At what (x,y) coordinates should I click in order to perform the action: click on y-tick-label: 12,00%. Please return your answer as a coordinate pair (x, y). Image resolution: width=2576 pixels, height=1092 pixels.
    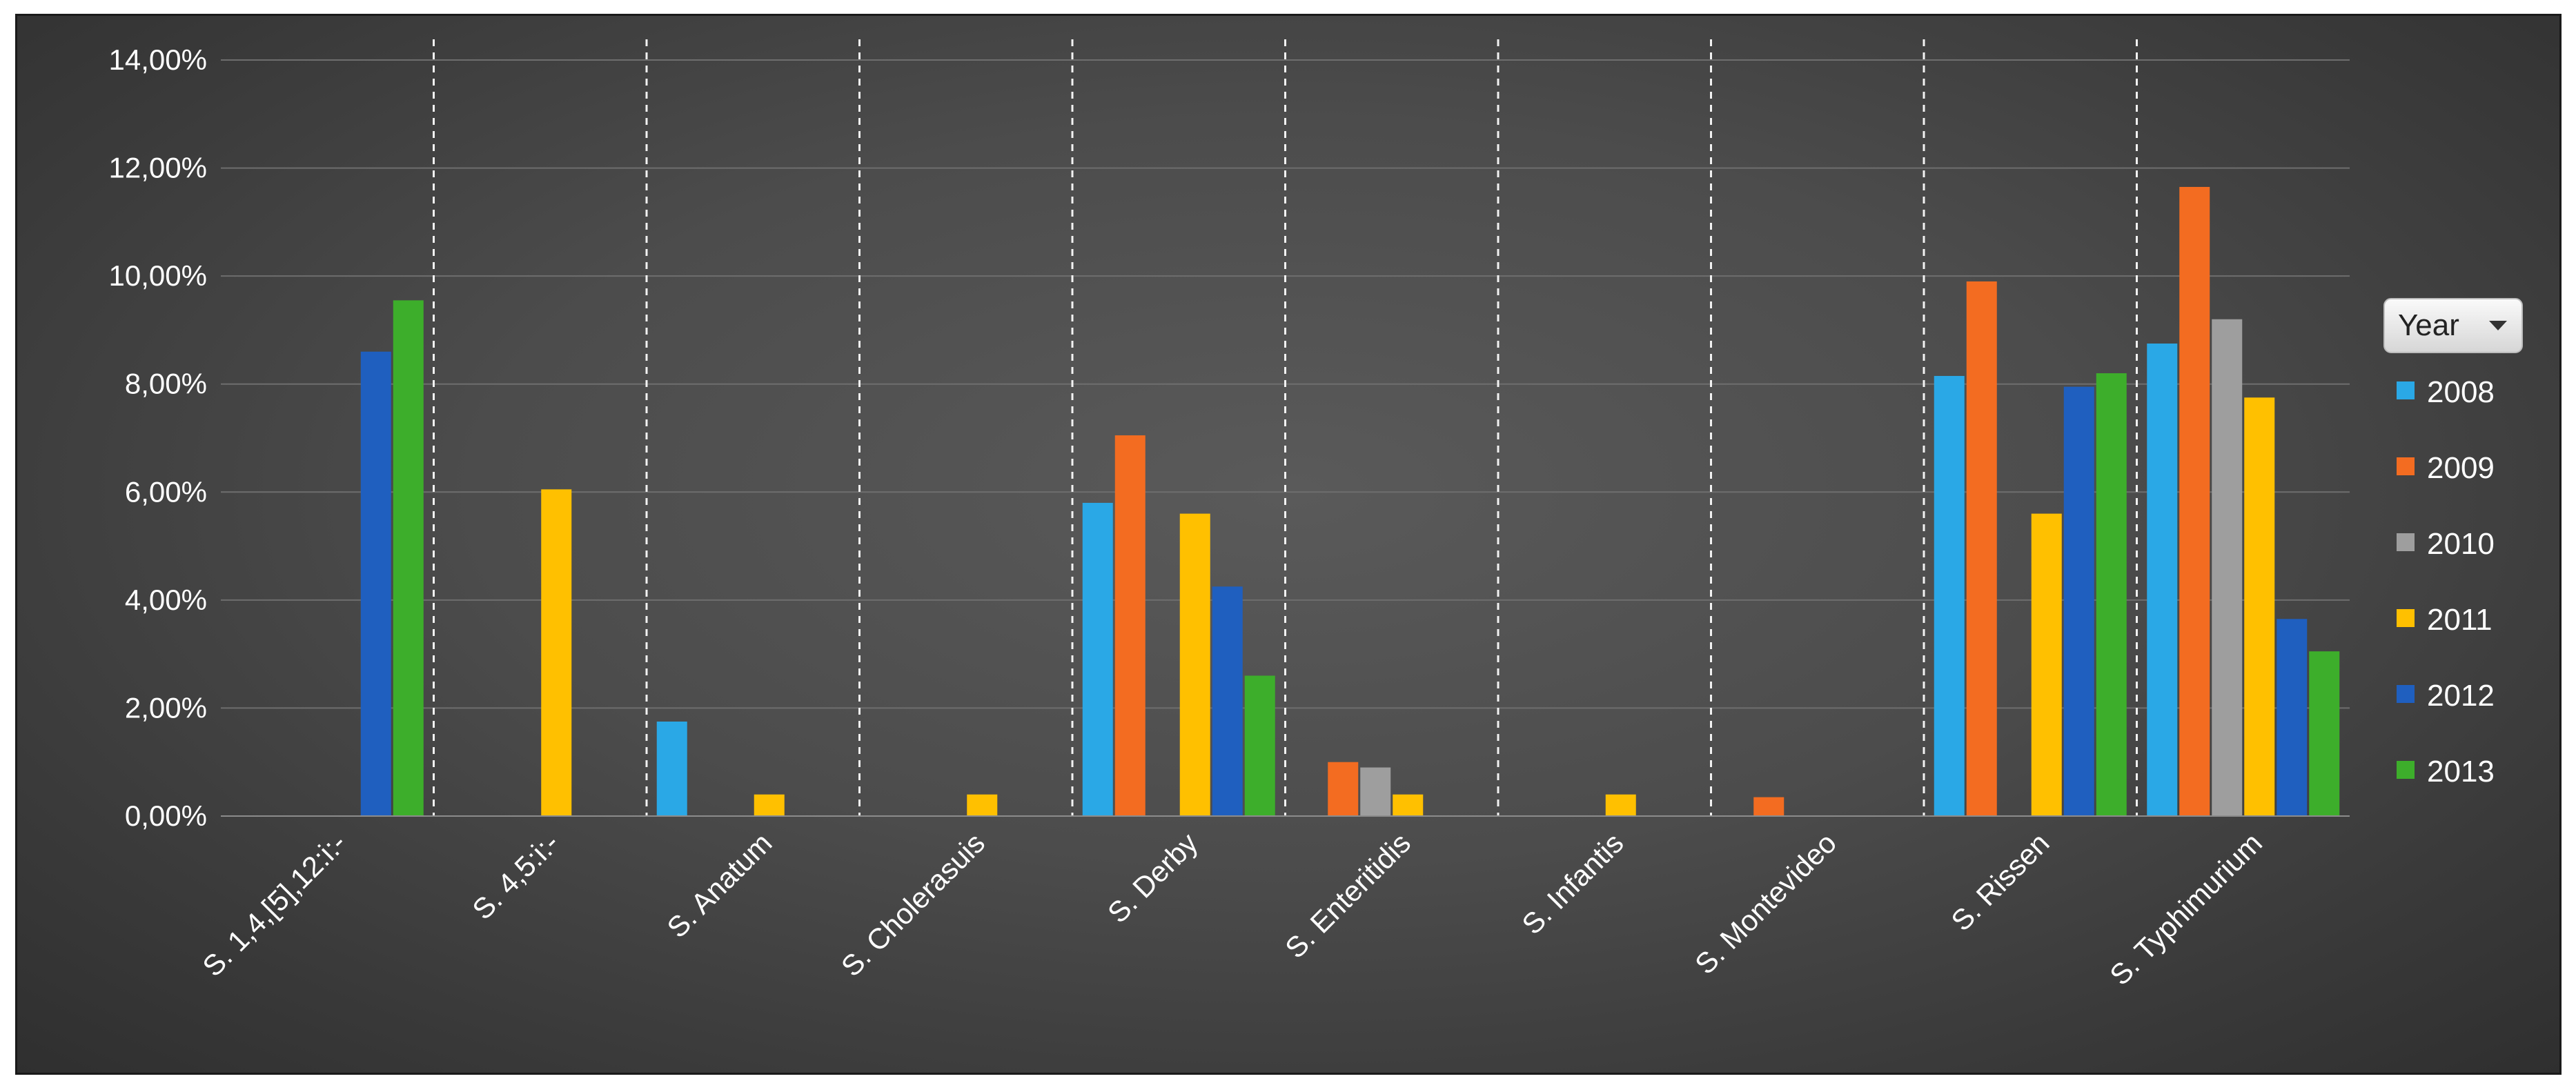
    Looking at the image, I should click on (158, 168).